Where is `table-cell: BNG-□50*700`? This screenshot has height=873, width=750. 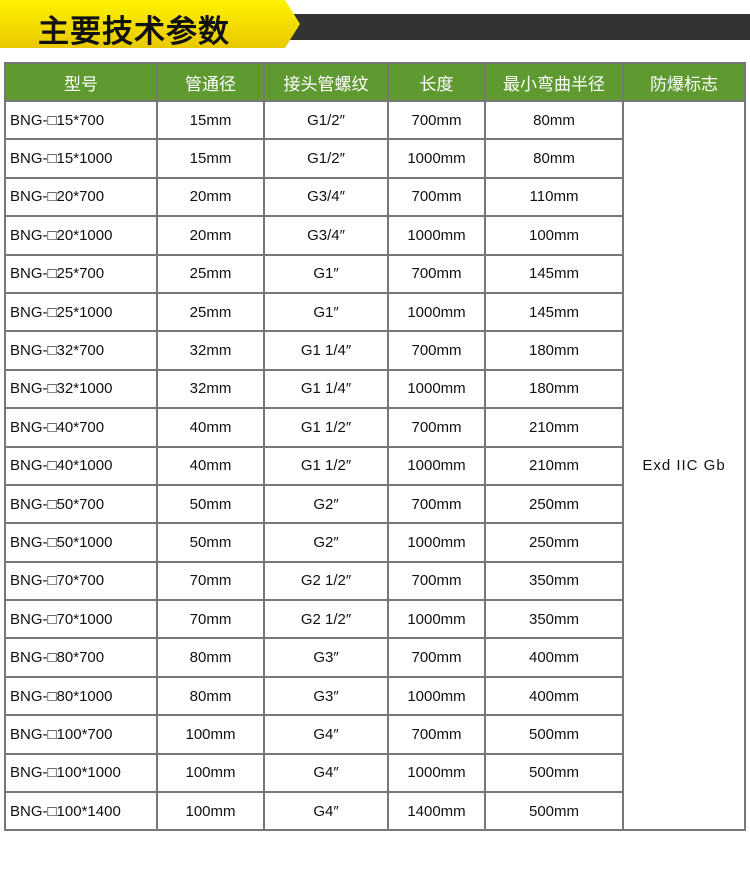
table-cell: BNG-□50*700 is located at coordinates (81, 504).